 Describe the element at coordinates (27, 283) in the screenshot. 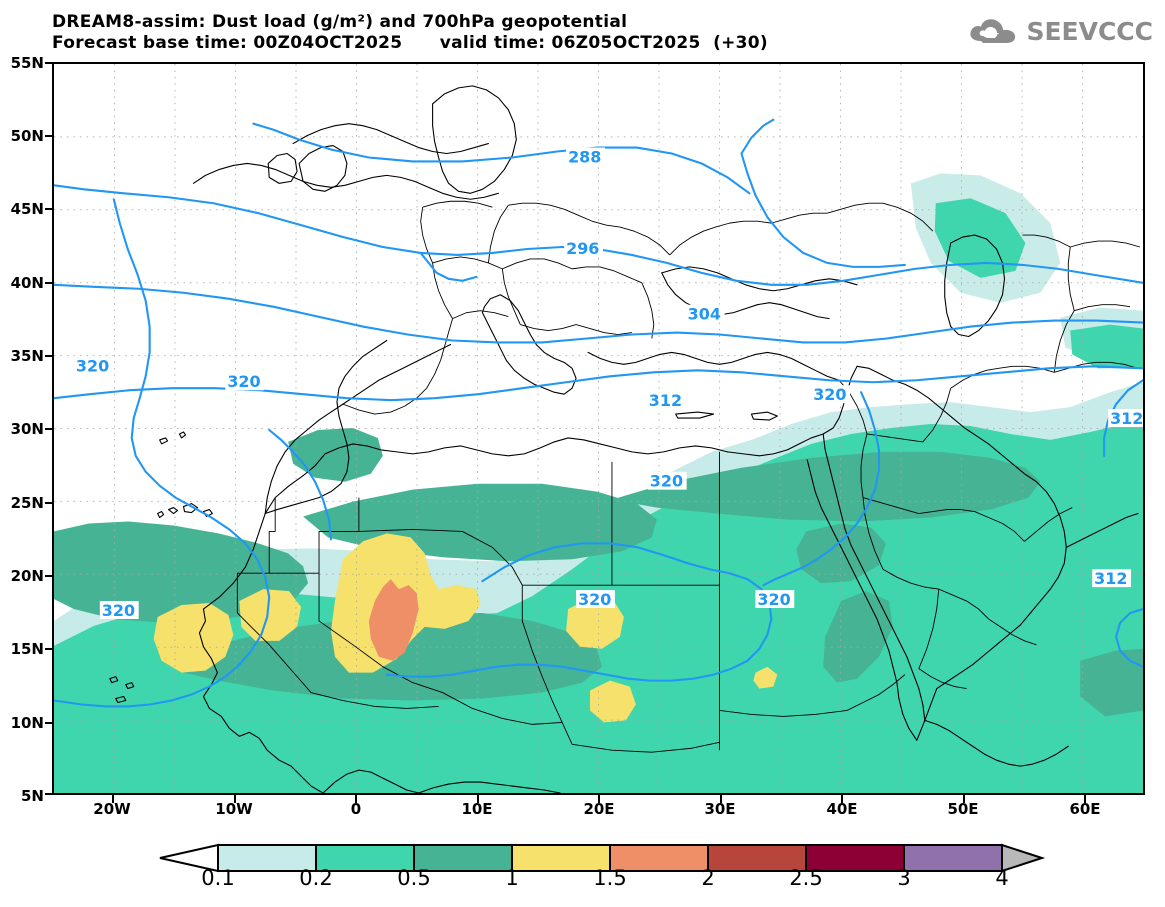

I see `y-tick-40N: 40N` at that location.